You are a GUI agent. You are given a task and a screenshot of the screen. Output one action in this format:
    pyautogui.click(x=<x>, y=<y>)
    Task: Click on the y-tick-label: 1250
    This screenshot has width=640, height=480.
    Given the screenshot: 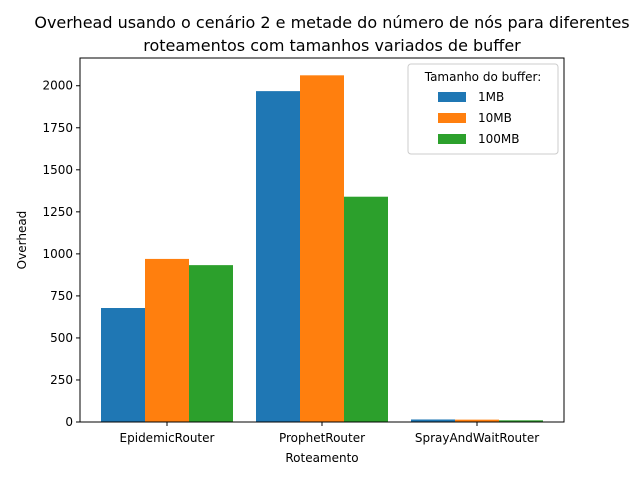 What is the action you would take?
    pyautogui.click(x=57, y=212)
    